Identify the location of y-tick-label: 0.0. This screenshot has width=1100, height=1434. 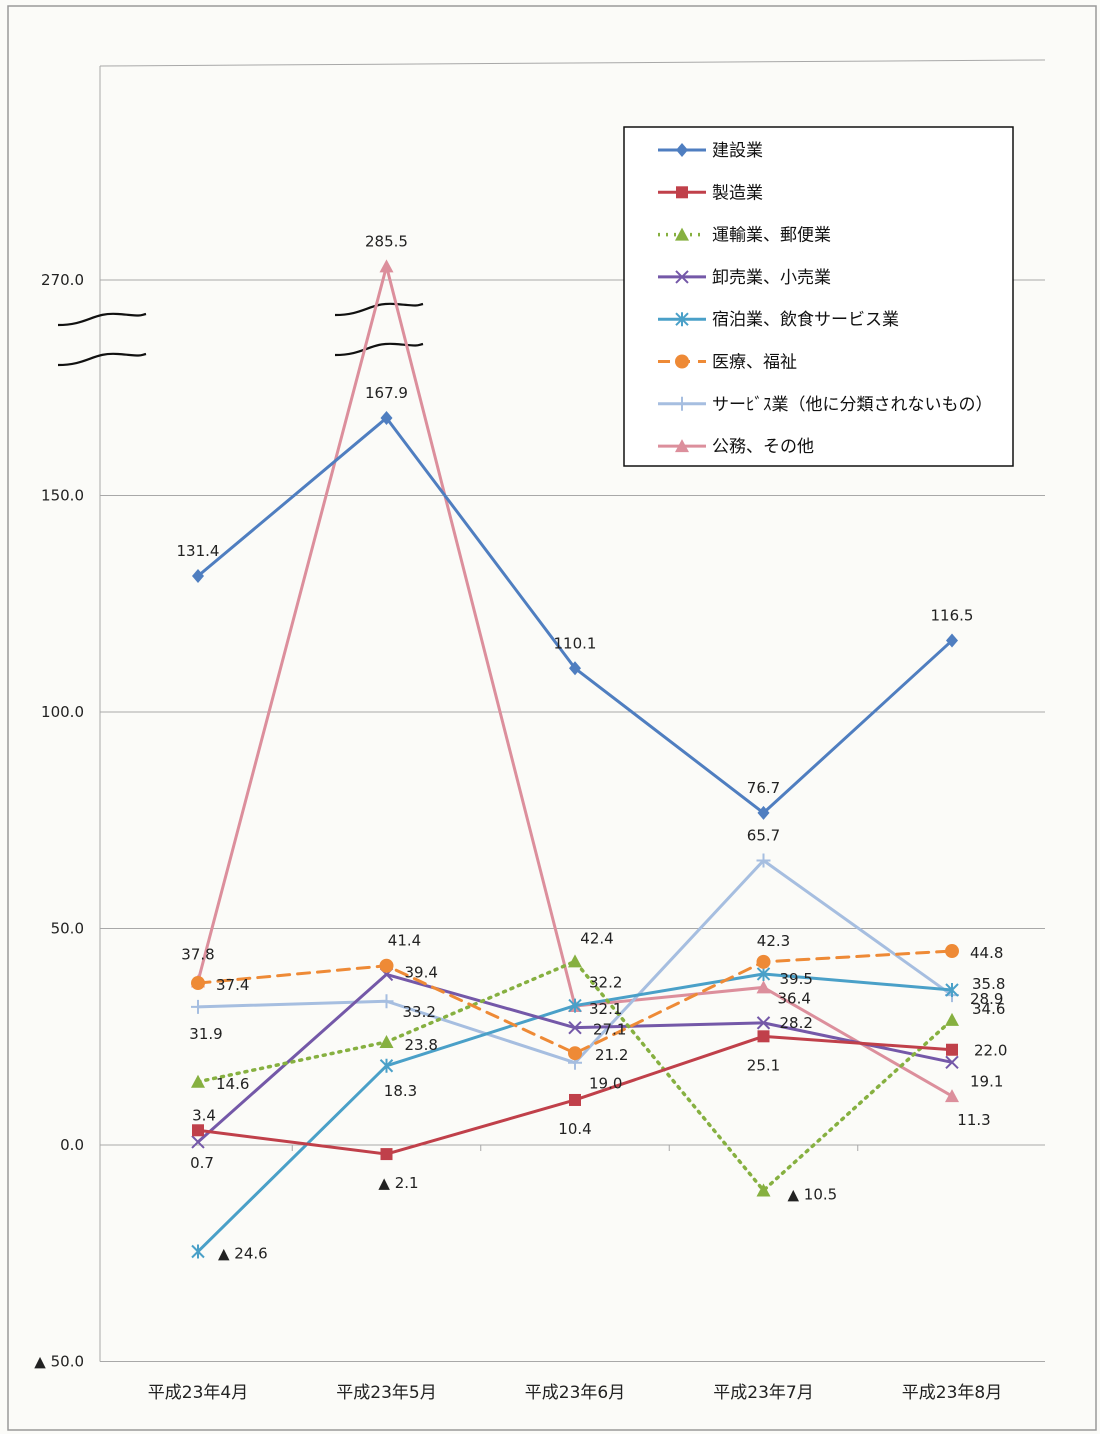
(72, 1145).